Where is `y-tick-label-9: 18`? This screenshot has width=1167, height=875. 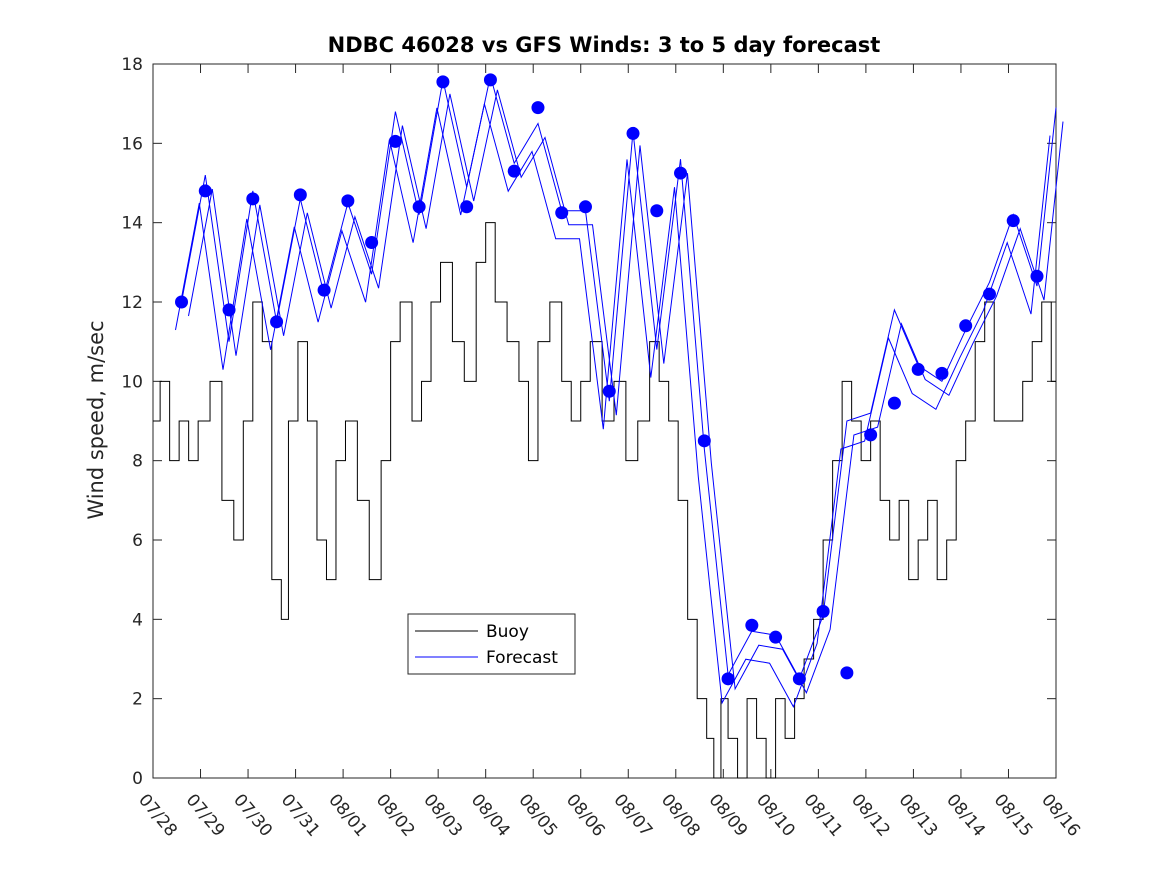
y-tick-label-9: 18 is located at coordinates (132, 65).